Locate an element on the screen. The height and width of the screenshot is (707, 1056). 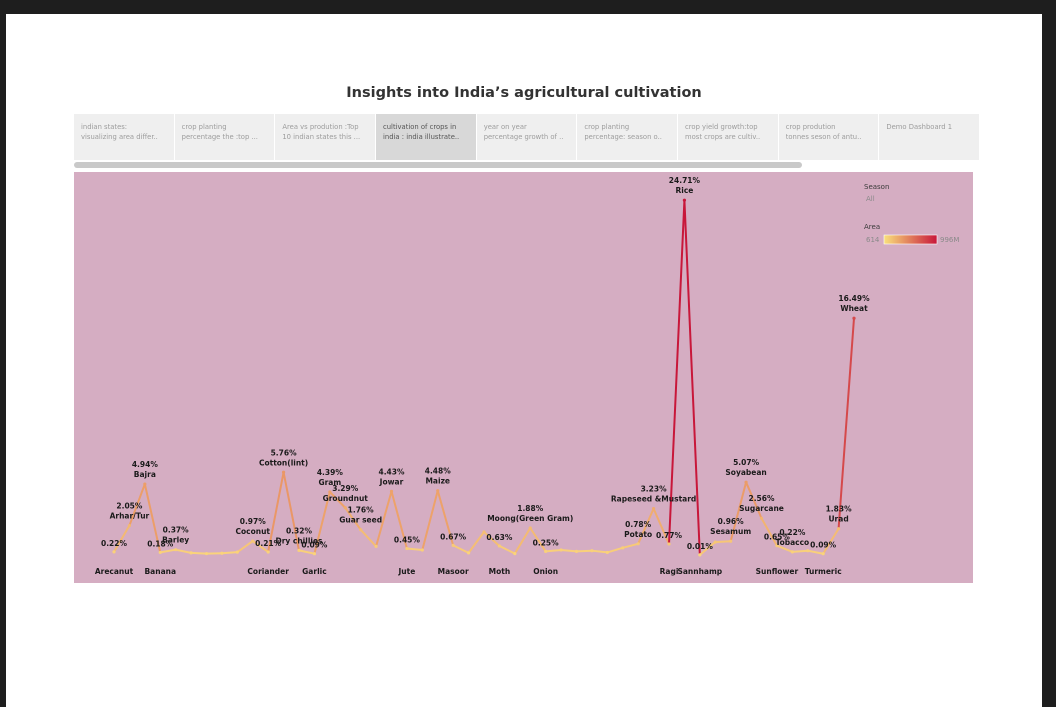
story-tab-label-line2: percentage: season o.. is located at coordinates (623, 137).